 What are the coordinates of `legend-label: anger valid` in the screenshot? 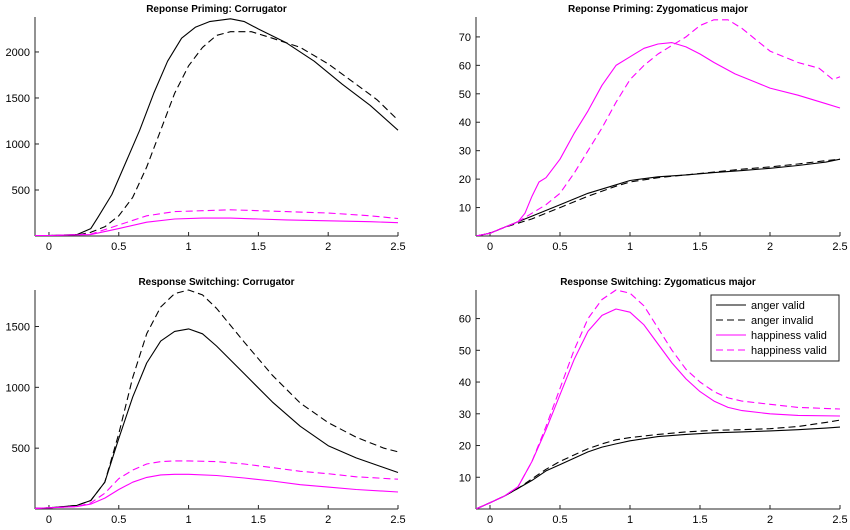 It's located at (778, 306).